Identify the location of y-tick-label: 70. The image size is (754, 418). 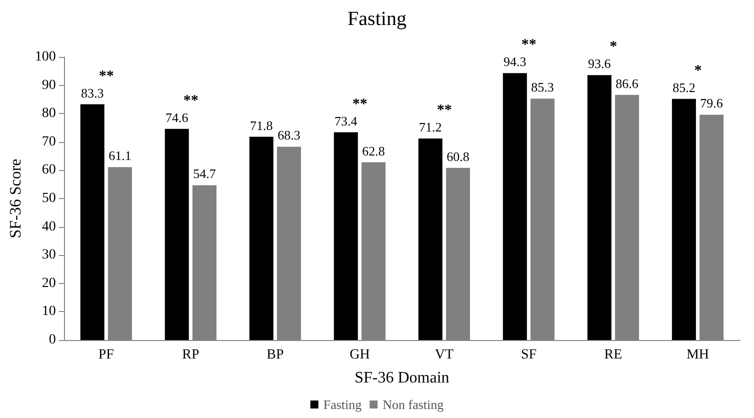
(49, 142).